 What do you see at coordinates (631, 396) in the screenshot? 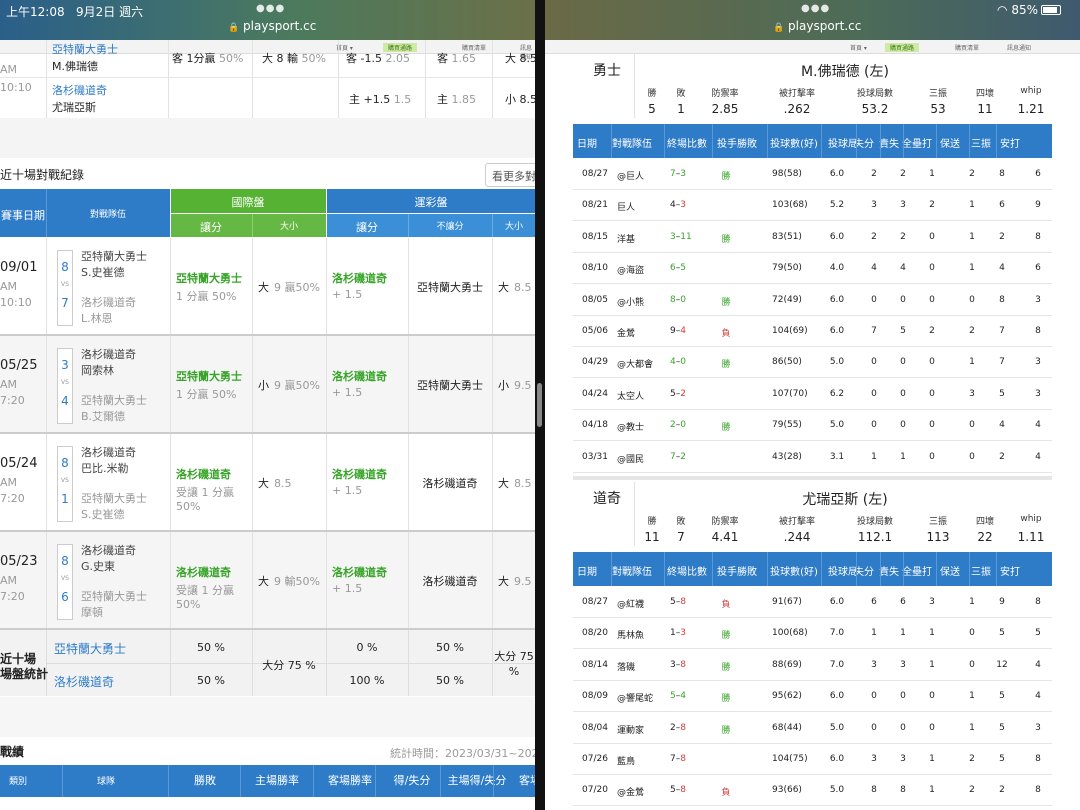
I see `row-opp: 太空人` at bounding box center [631, 396].